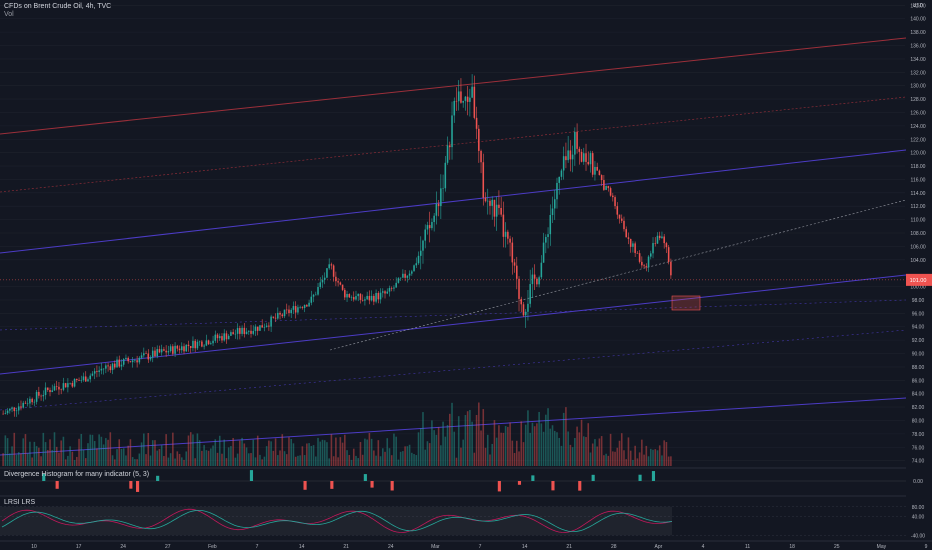  I want to click on support-zone-box, so click(686, 303).